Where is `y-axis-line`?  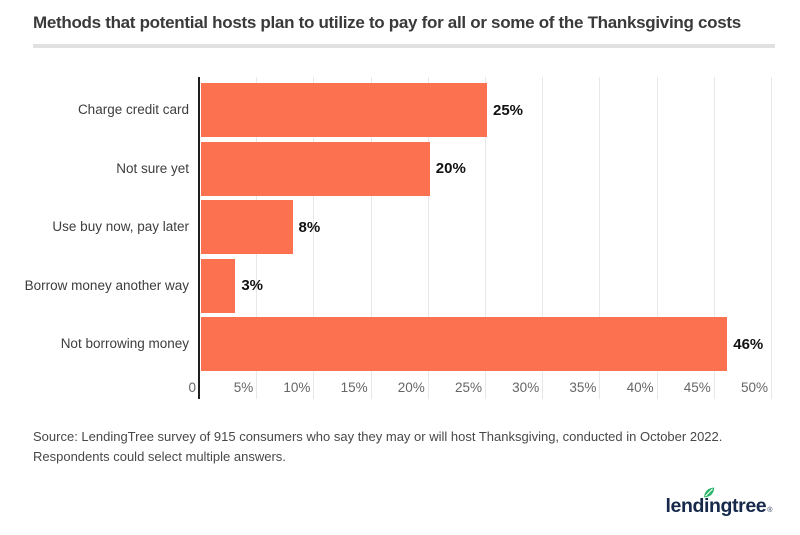 y-axis-line is located at coordinates (199, 238).